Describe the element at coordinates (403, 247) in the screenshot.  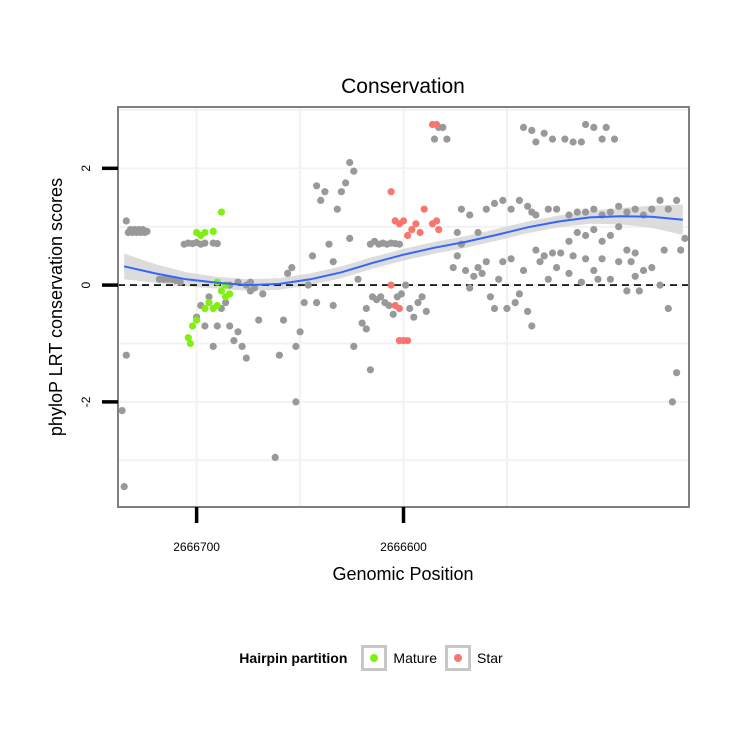
I see `confidence-band` at that location.